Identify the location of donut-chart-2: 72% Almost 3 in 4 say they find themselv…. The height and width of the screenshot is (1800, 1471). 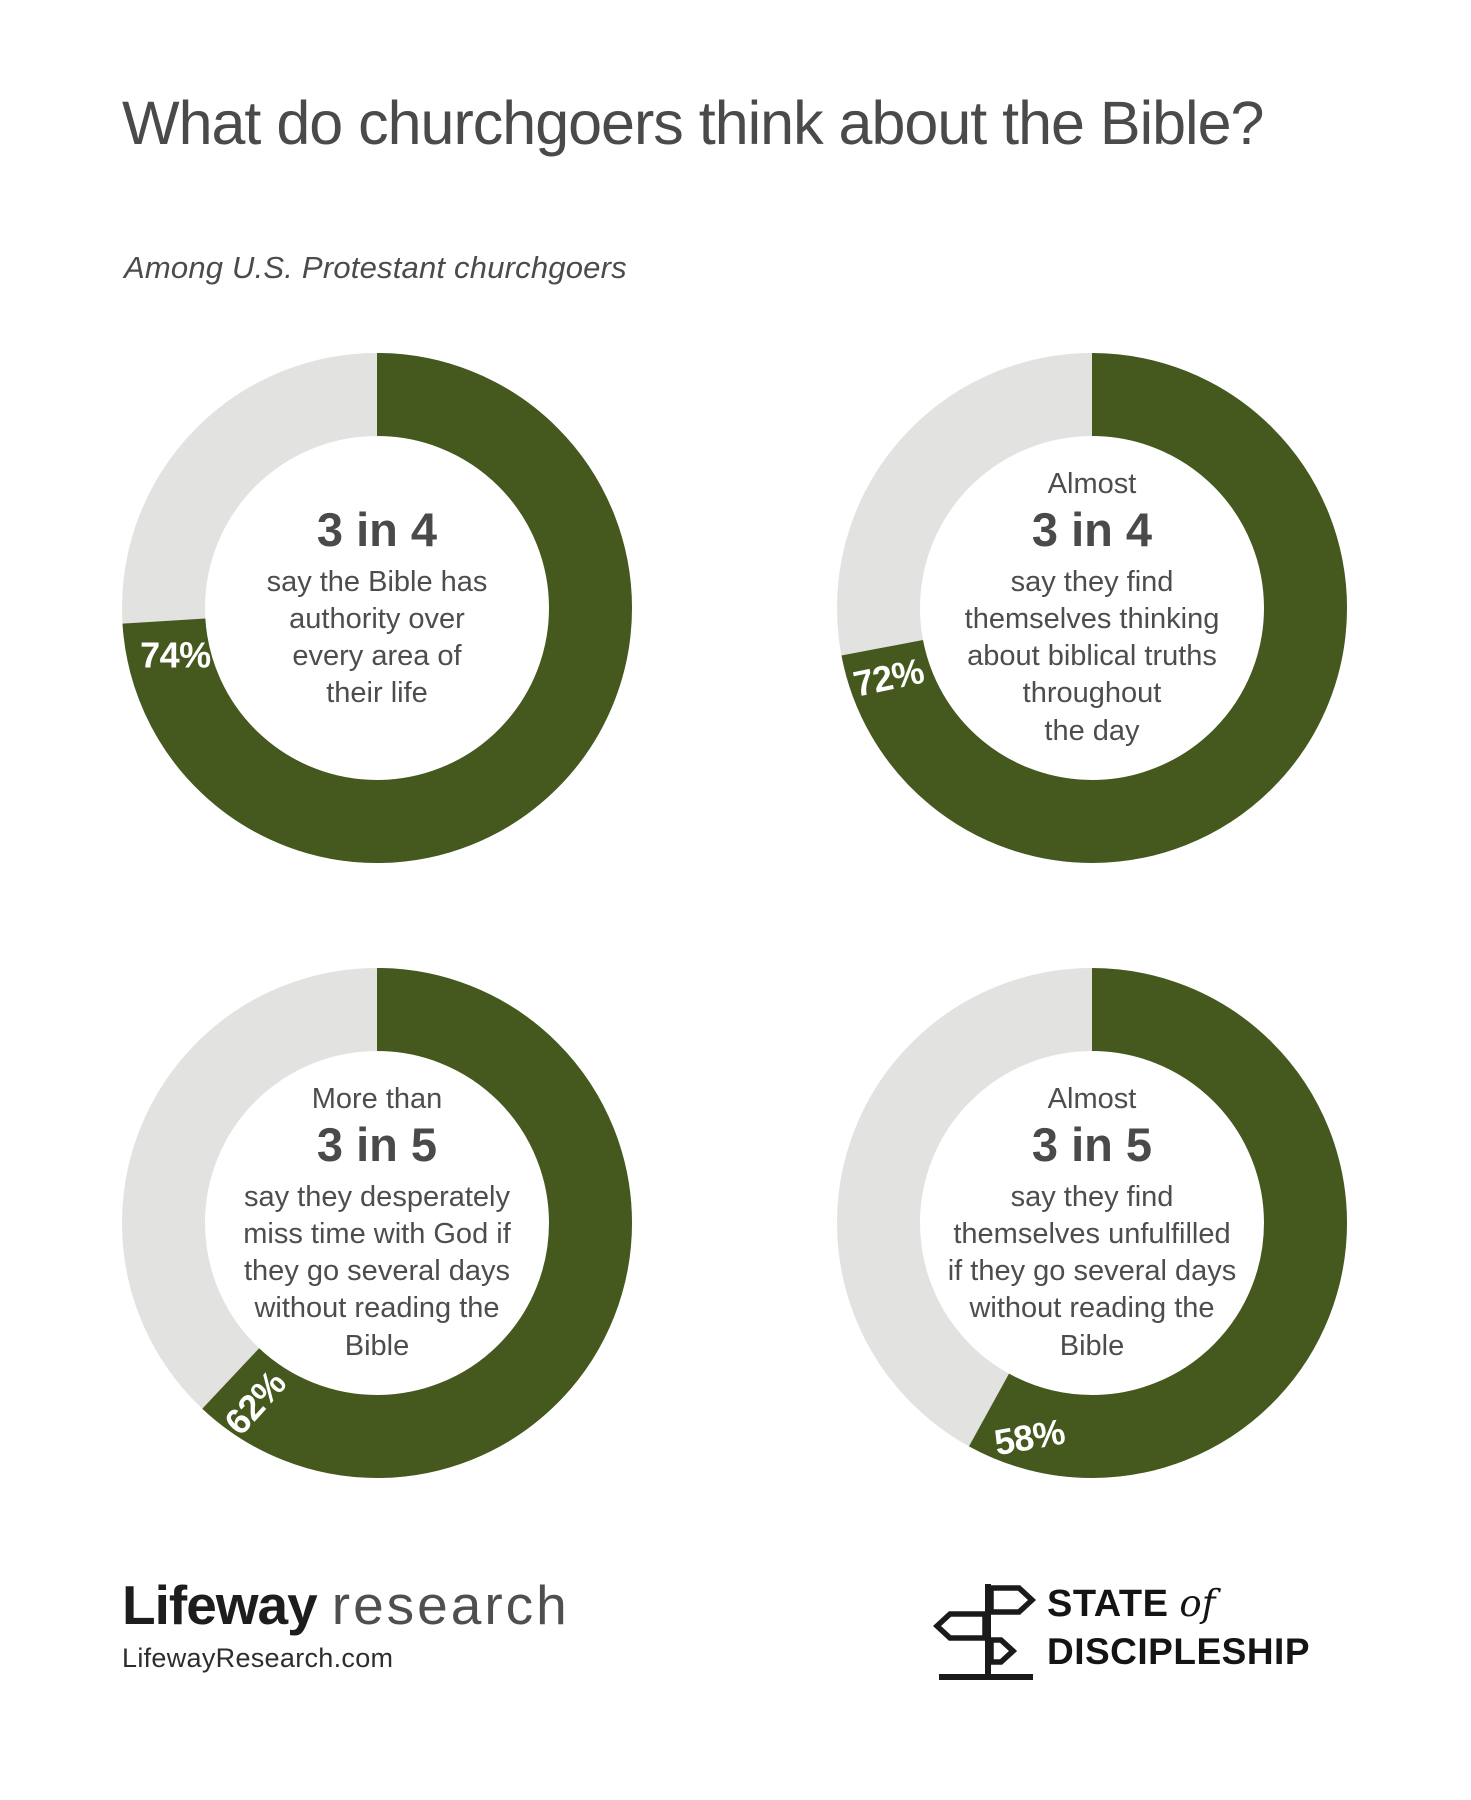
(1092, 608).